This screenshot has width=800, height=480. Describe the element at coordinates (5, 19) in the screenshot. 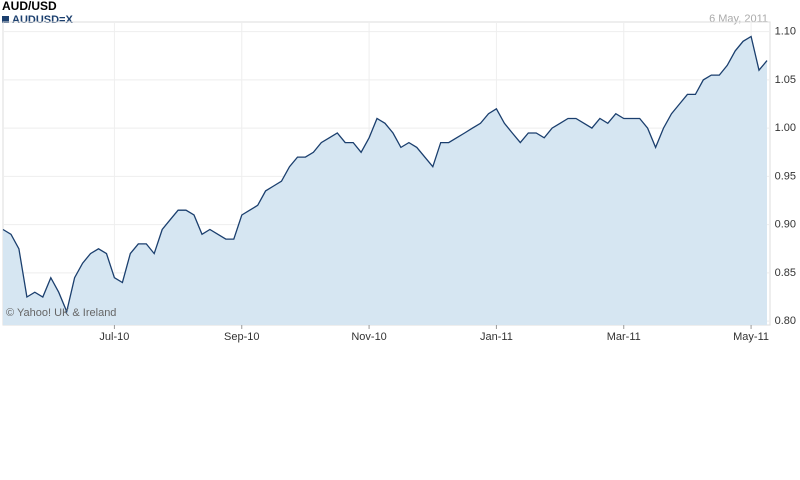

I see `legend-swatch` at that location.